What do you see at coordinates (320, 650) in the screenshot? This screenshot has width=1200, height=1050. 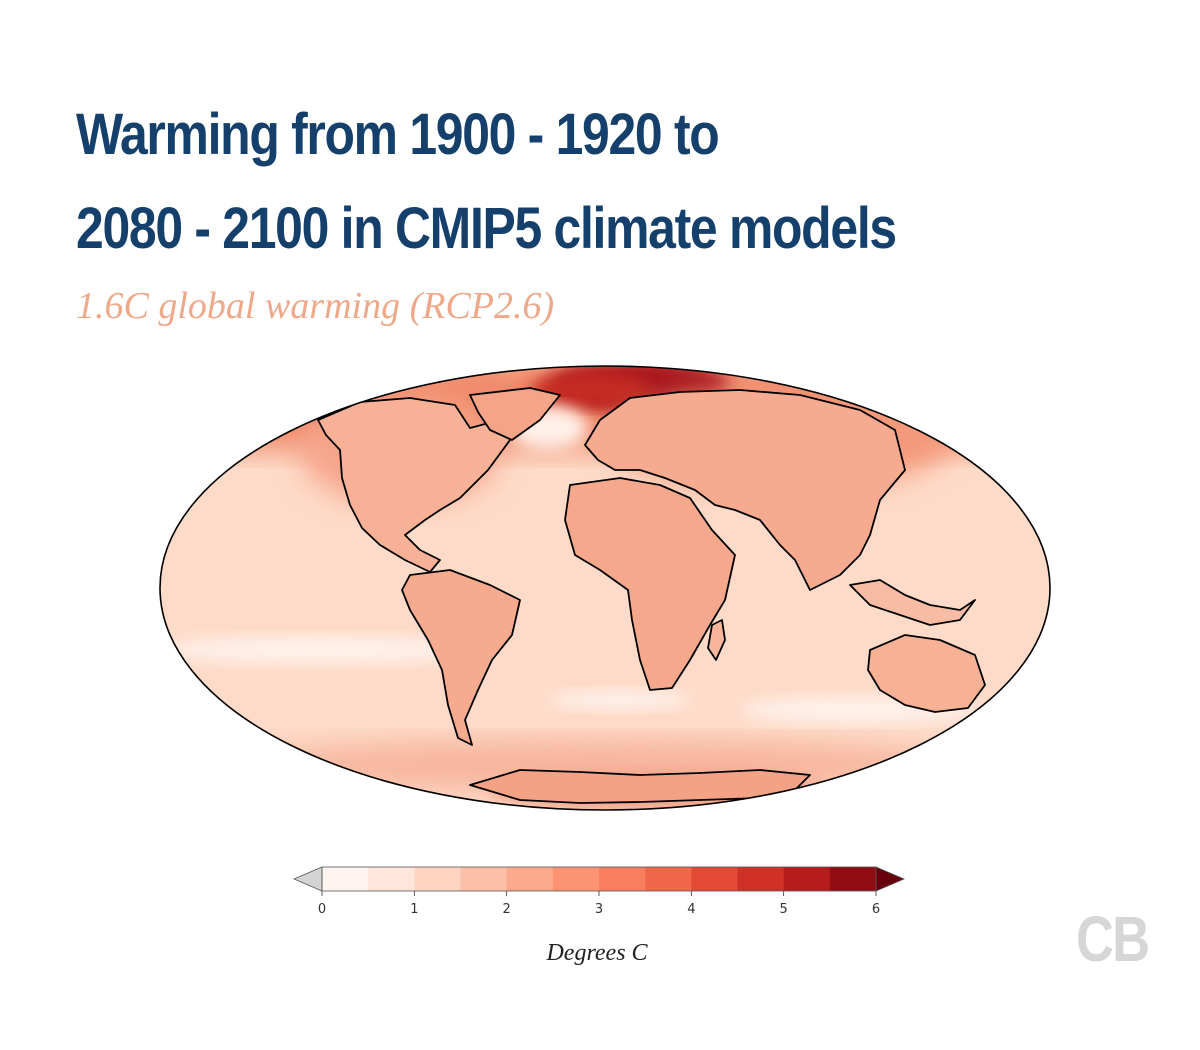 I see `pacific-cool-band` at bounding box center [320, 650].